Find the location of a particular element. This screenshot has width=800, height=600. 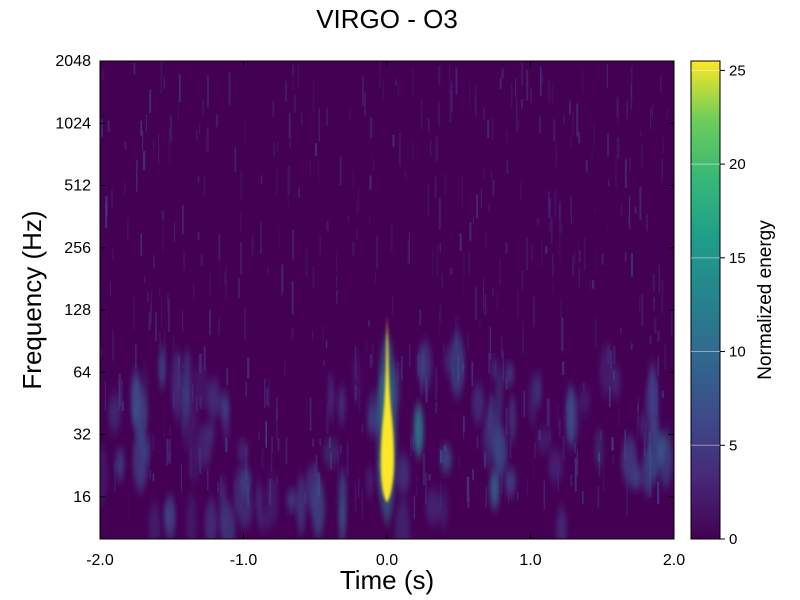

chart-title: VIRGO - O3 is located at coordinates (387, 19).